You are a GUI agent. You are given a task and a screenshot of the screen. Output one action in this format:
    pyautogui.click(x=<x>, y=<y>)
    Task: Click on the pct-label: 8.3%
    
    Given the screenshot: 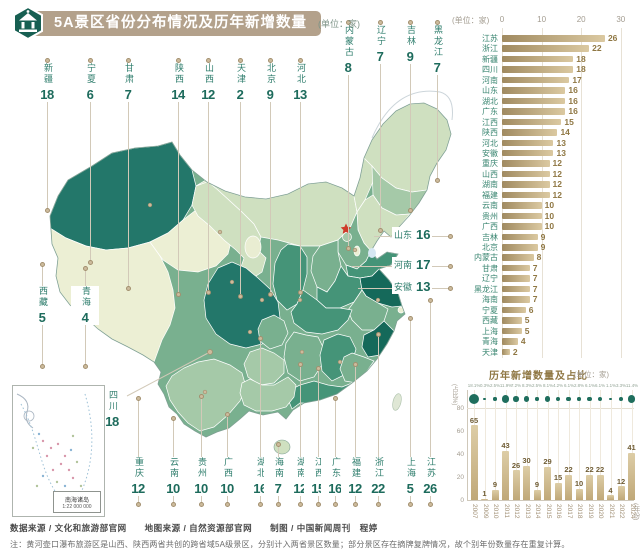 What is the action you would take?
    pyautogui.click(x=526, y=386)
    